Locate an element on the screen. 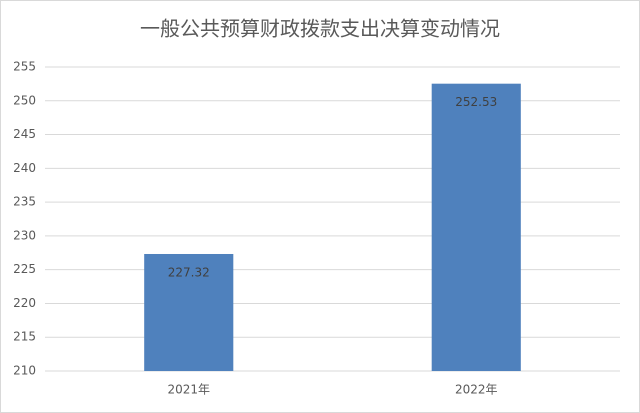 The width and height of the screenshot is (640, 413). y-tick-label: 225 is located at coordinates (24, 269).